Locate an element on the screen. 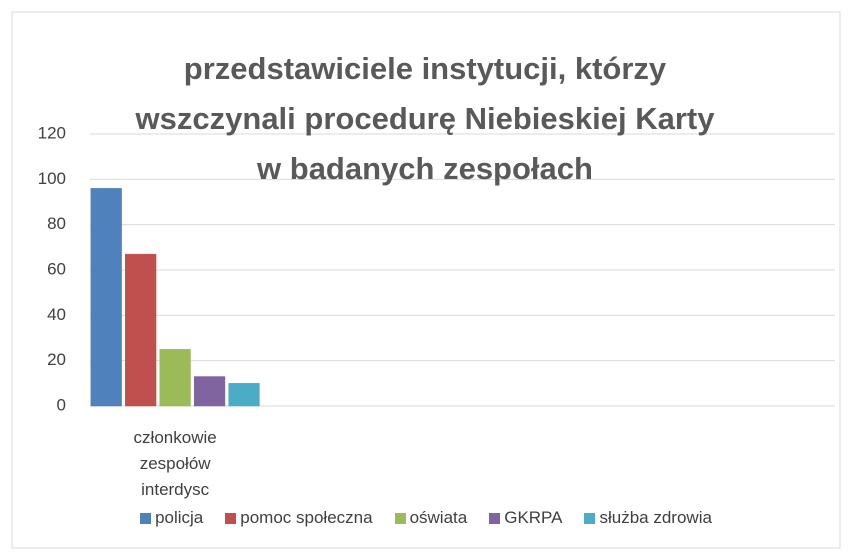  legend-item: GKRPA is located at coordinates (525, 518).